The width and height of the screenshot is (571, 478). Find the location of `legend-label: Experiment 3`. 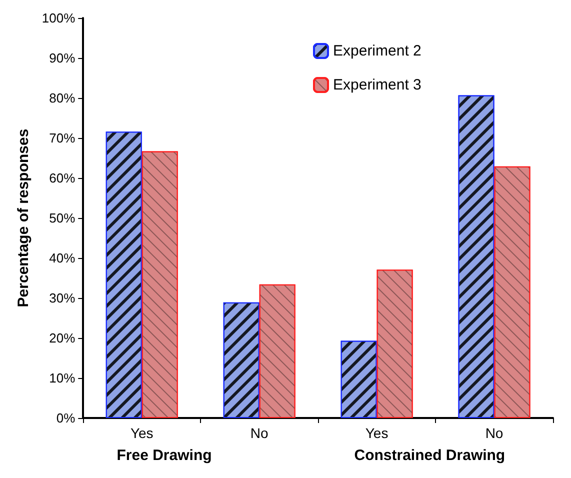

legend-label: Experiment 3 is located at coordinates (377, 85).